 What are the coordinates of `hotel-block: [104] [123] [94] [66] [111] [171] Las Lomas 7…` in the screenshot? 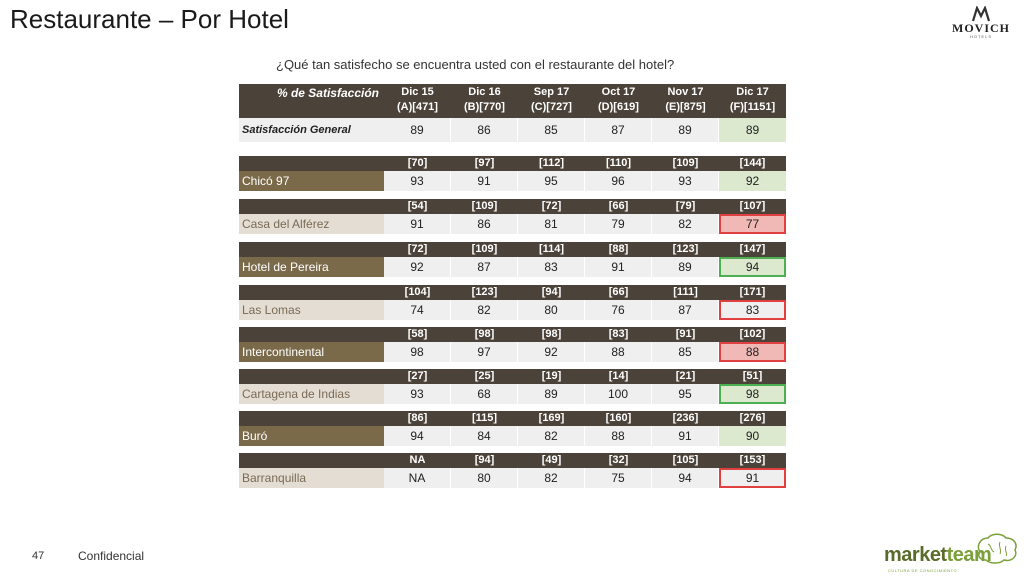 It's located at (512, 302).